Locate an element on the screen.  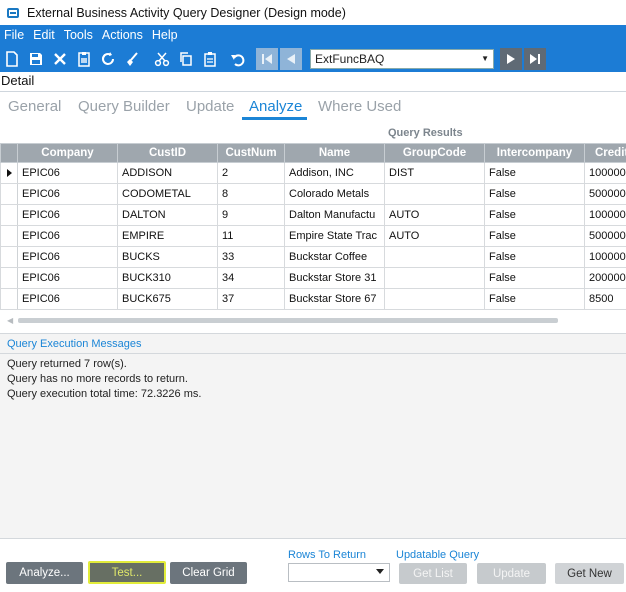
clear-icon is located at coordinates (132, 59).